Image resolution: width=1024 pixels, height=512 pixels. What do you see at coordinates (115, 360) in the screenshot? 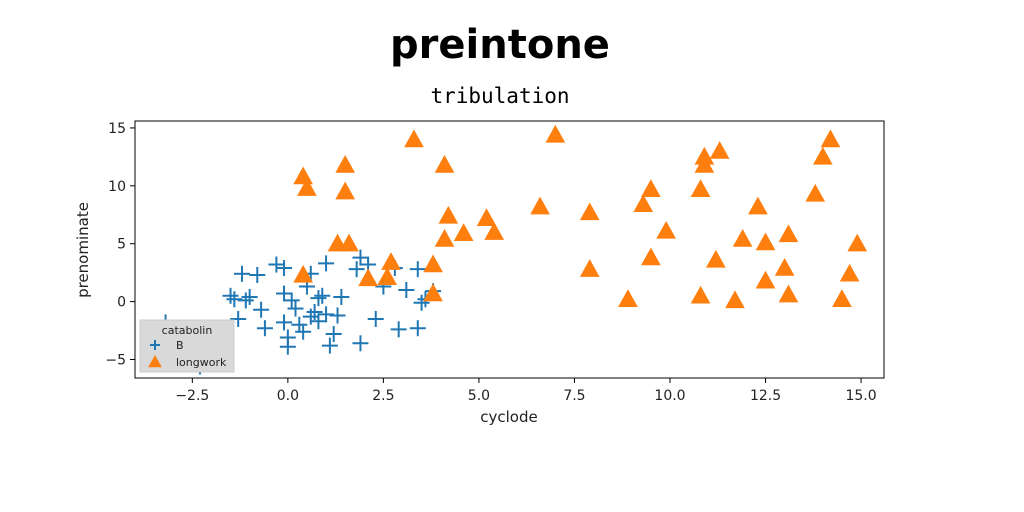
I see `y-tick-label: −5` at bounding box center [115, 360].